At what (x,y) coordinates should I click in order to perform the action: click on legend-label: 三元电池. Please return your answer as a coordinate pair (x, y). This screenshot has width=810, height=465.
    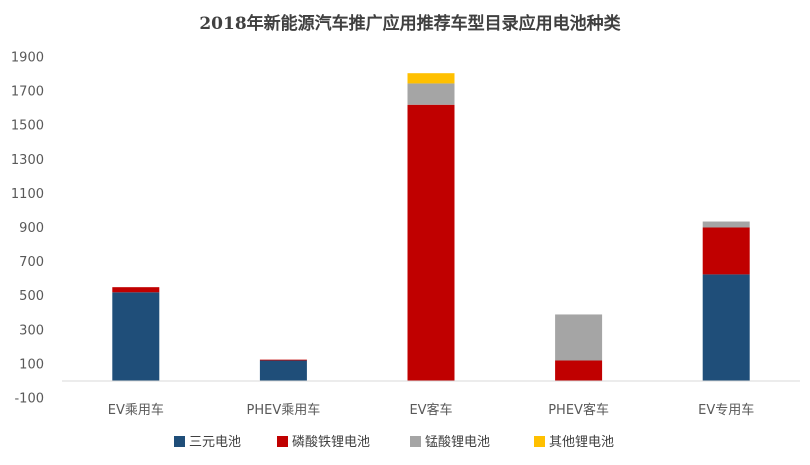
    Looking at the image, I should click on (215, 442).